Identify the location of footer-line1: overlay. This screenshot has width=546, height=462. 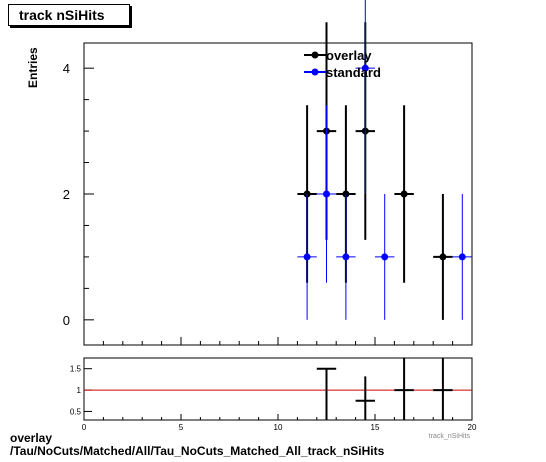
(31, 438).